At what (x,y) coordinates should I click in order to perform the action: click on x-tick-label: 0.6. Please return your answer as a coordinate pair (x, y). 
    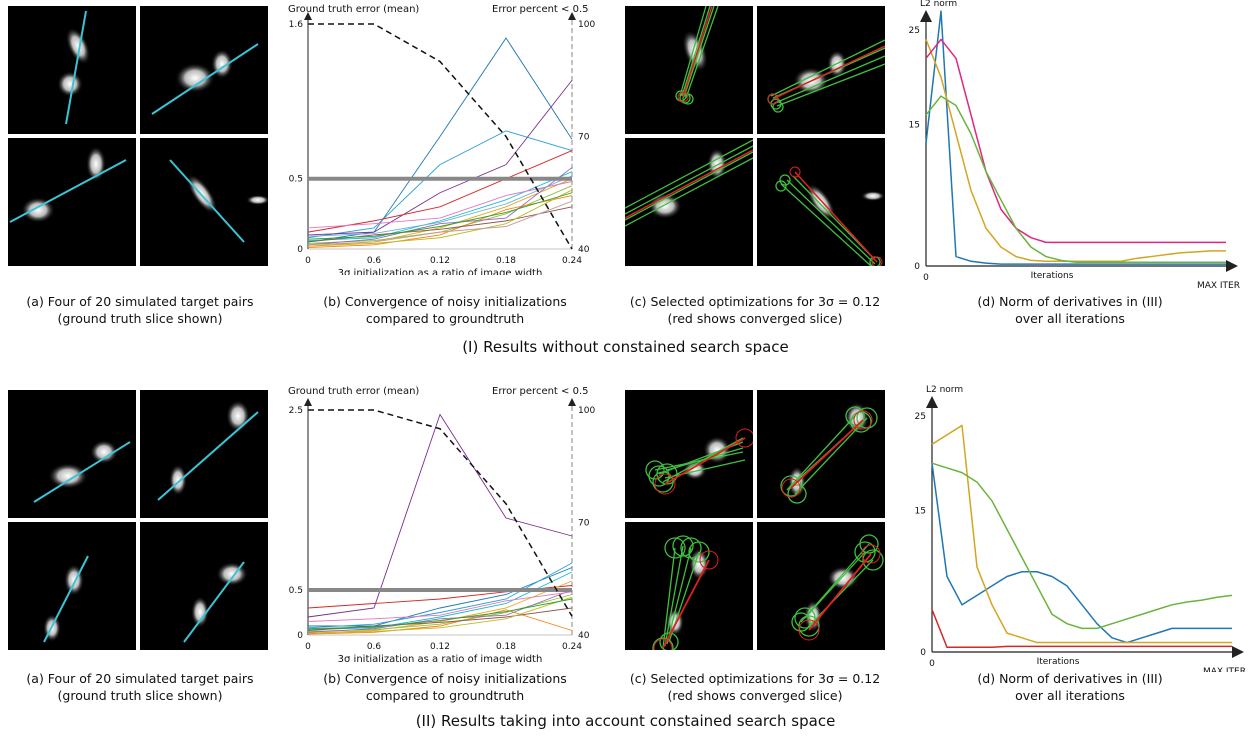
    Looking at the image, I should click on (374, 261).